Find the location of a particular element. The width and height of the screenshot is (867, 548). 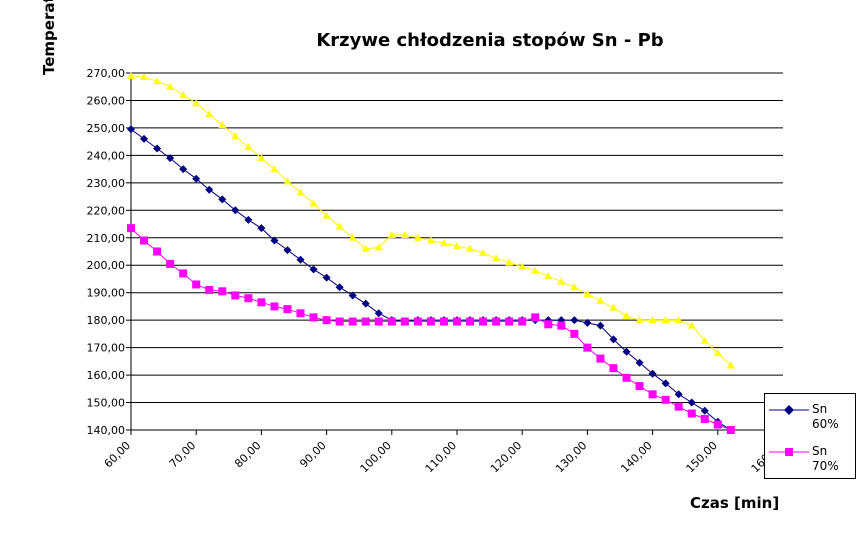

legend-label: Sn is located at coordinates (820, 451).